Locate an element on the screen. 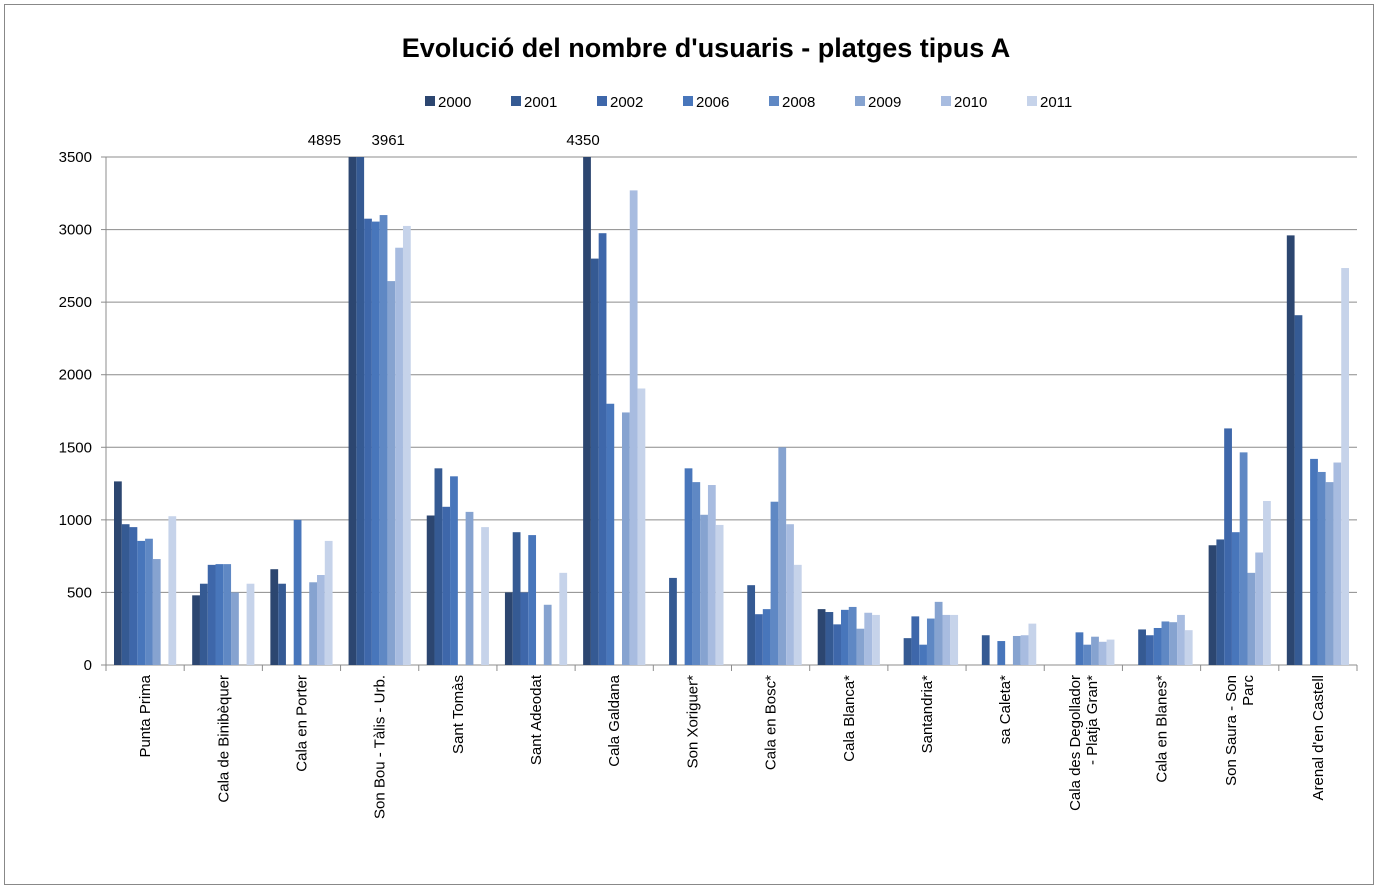 This screenshot has height=889, width=1379. x-tick-label: Cala Blanca* is located at coordinates (849, 718).